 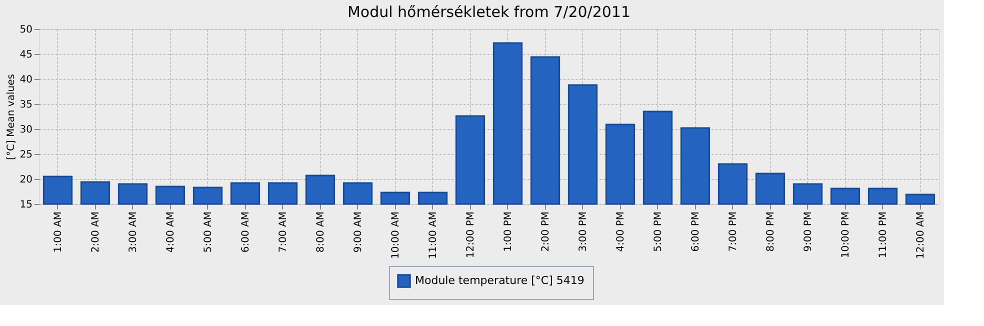 I want to click on chart-title: Modul hőmérsékletek from 7/20/2011, so click(x=489, y=12).